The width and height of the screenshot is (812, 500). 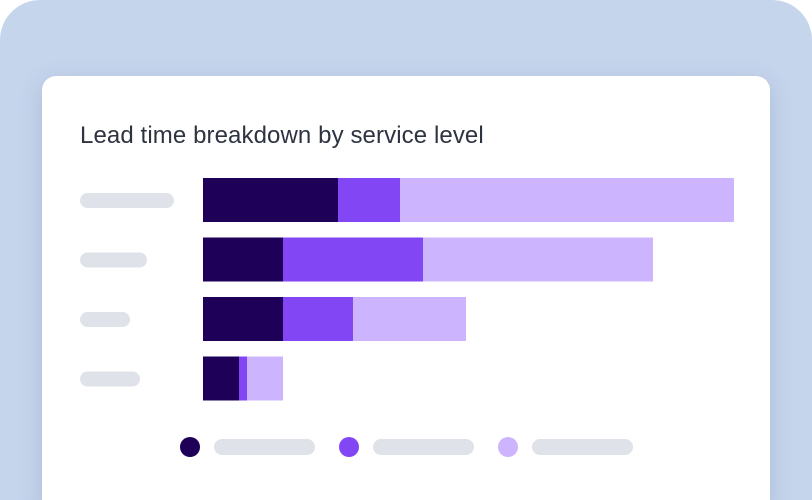 What do you see at coordinates (369, 200) in the screenshot?
I see `bar-segment-row1-series2` at bounding box center [369, 200].